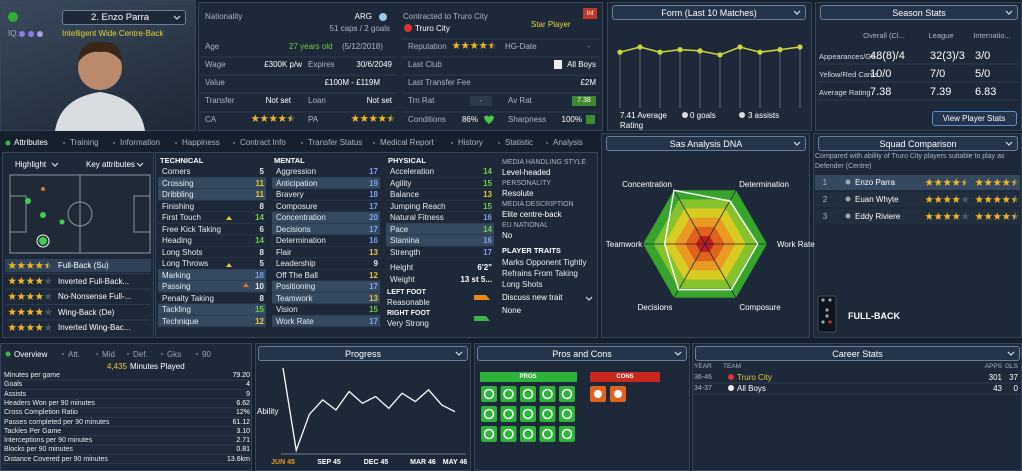 This screenshot has height=471, width=1022. What do you see at coordinates (176, 275) in the screenshot?
I see `attribute-name: Marking` at bounding box center [176, 275].